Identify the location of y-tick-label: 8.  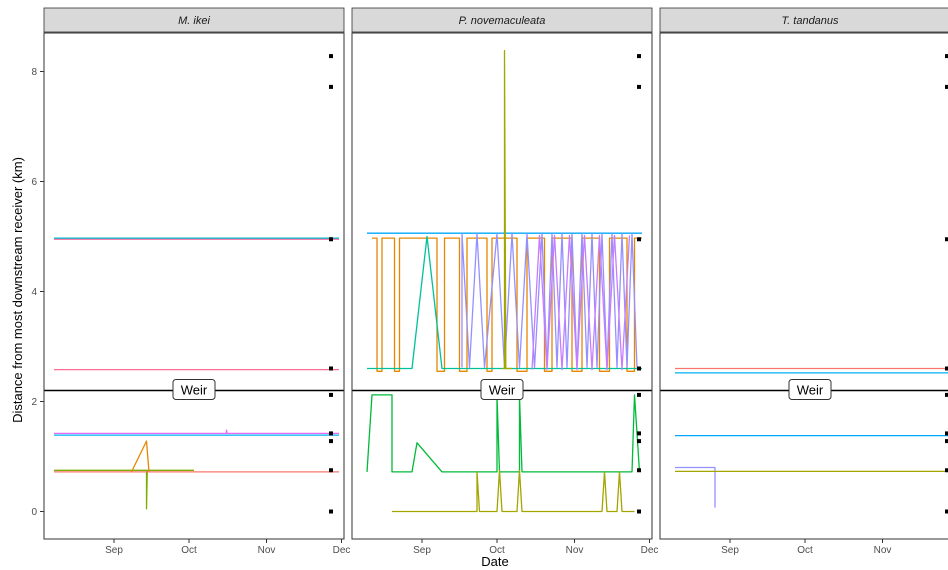
(34, 72).